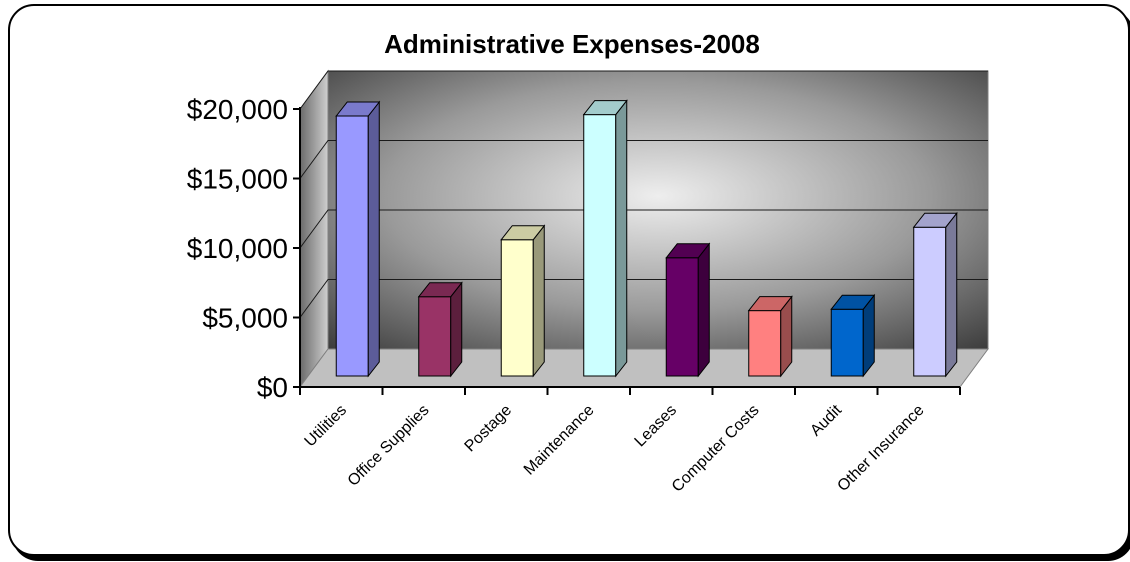  Describe the element at coordinates (389, 446) in the screenshot. I see `x-tick-label: Office Supplies` at that location.